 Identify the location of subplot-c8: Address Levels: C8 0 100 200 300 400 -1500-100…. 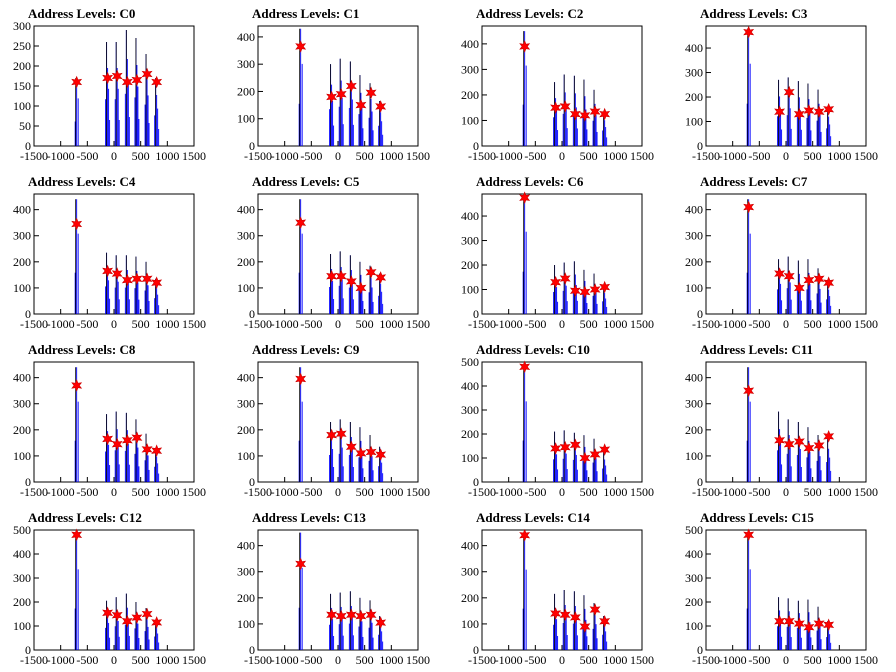
(109, 420).